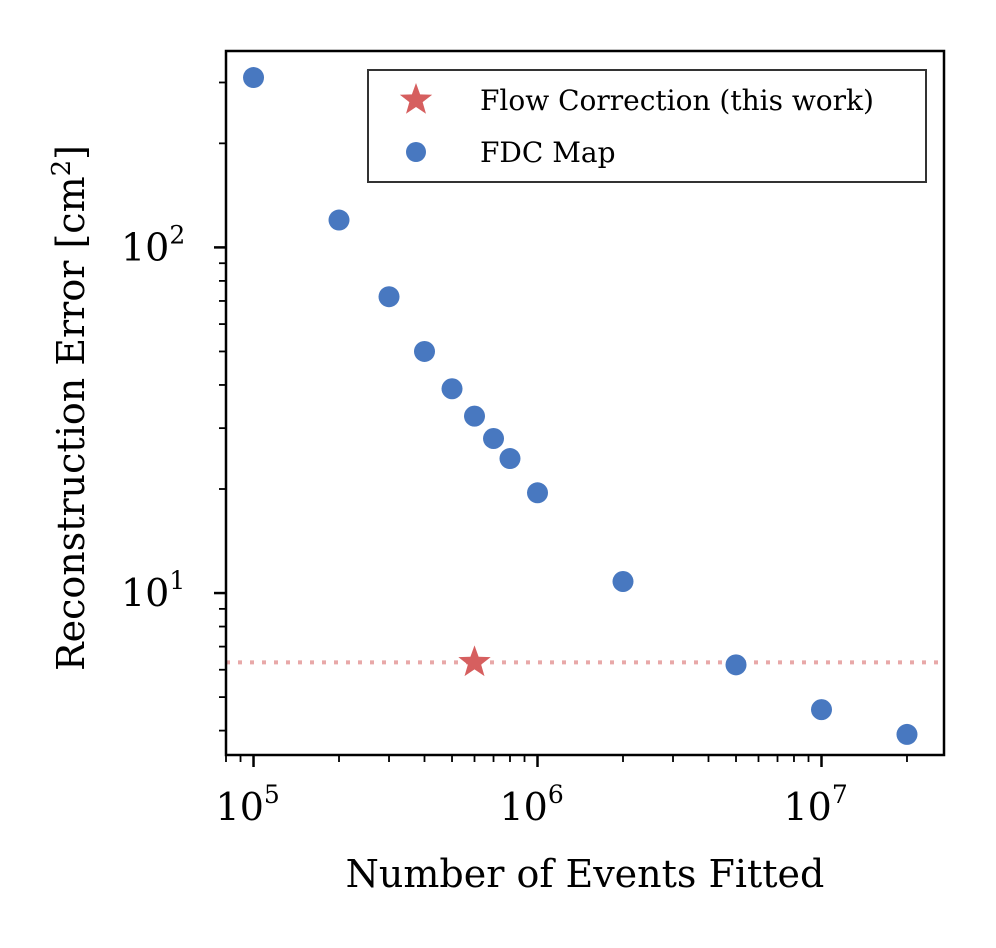 The width and height of the screenshot is (996, 948). I want to click on legend-star-marker, so click(416, 98).